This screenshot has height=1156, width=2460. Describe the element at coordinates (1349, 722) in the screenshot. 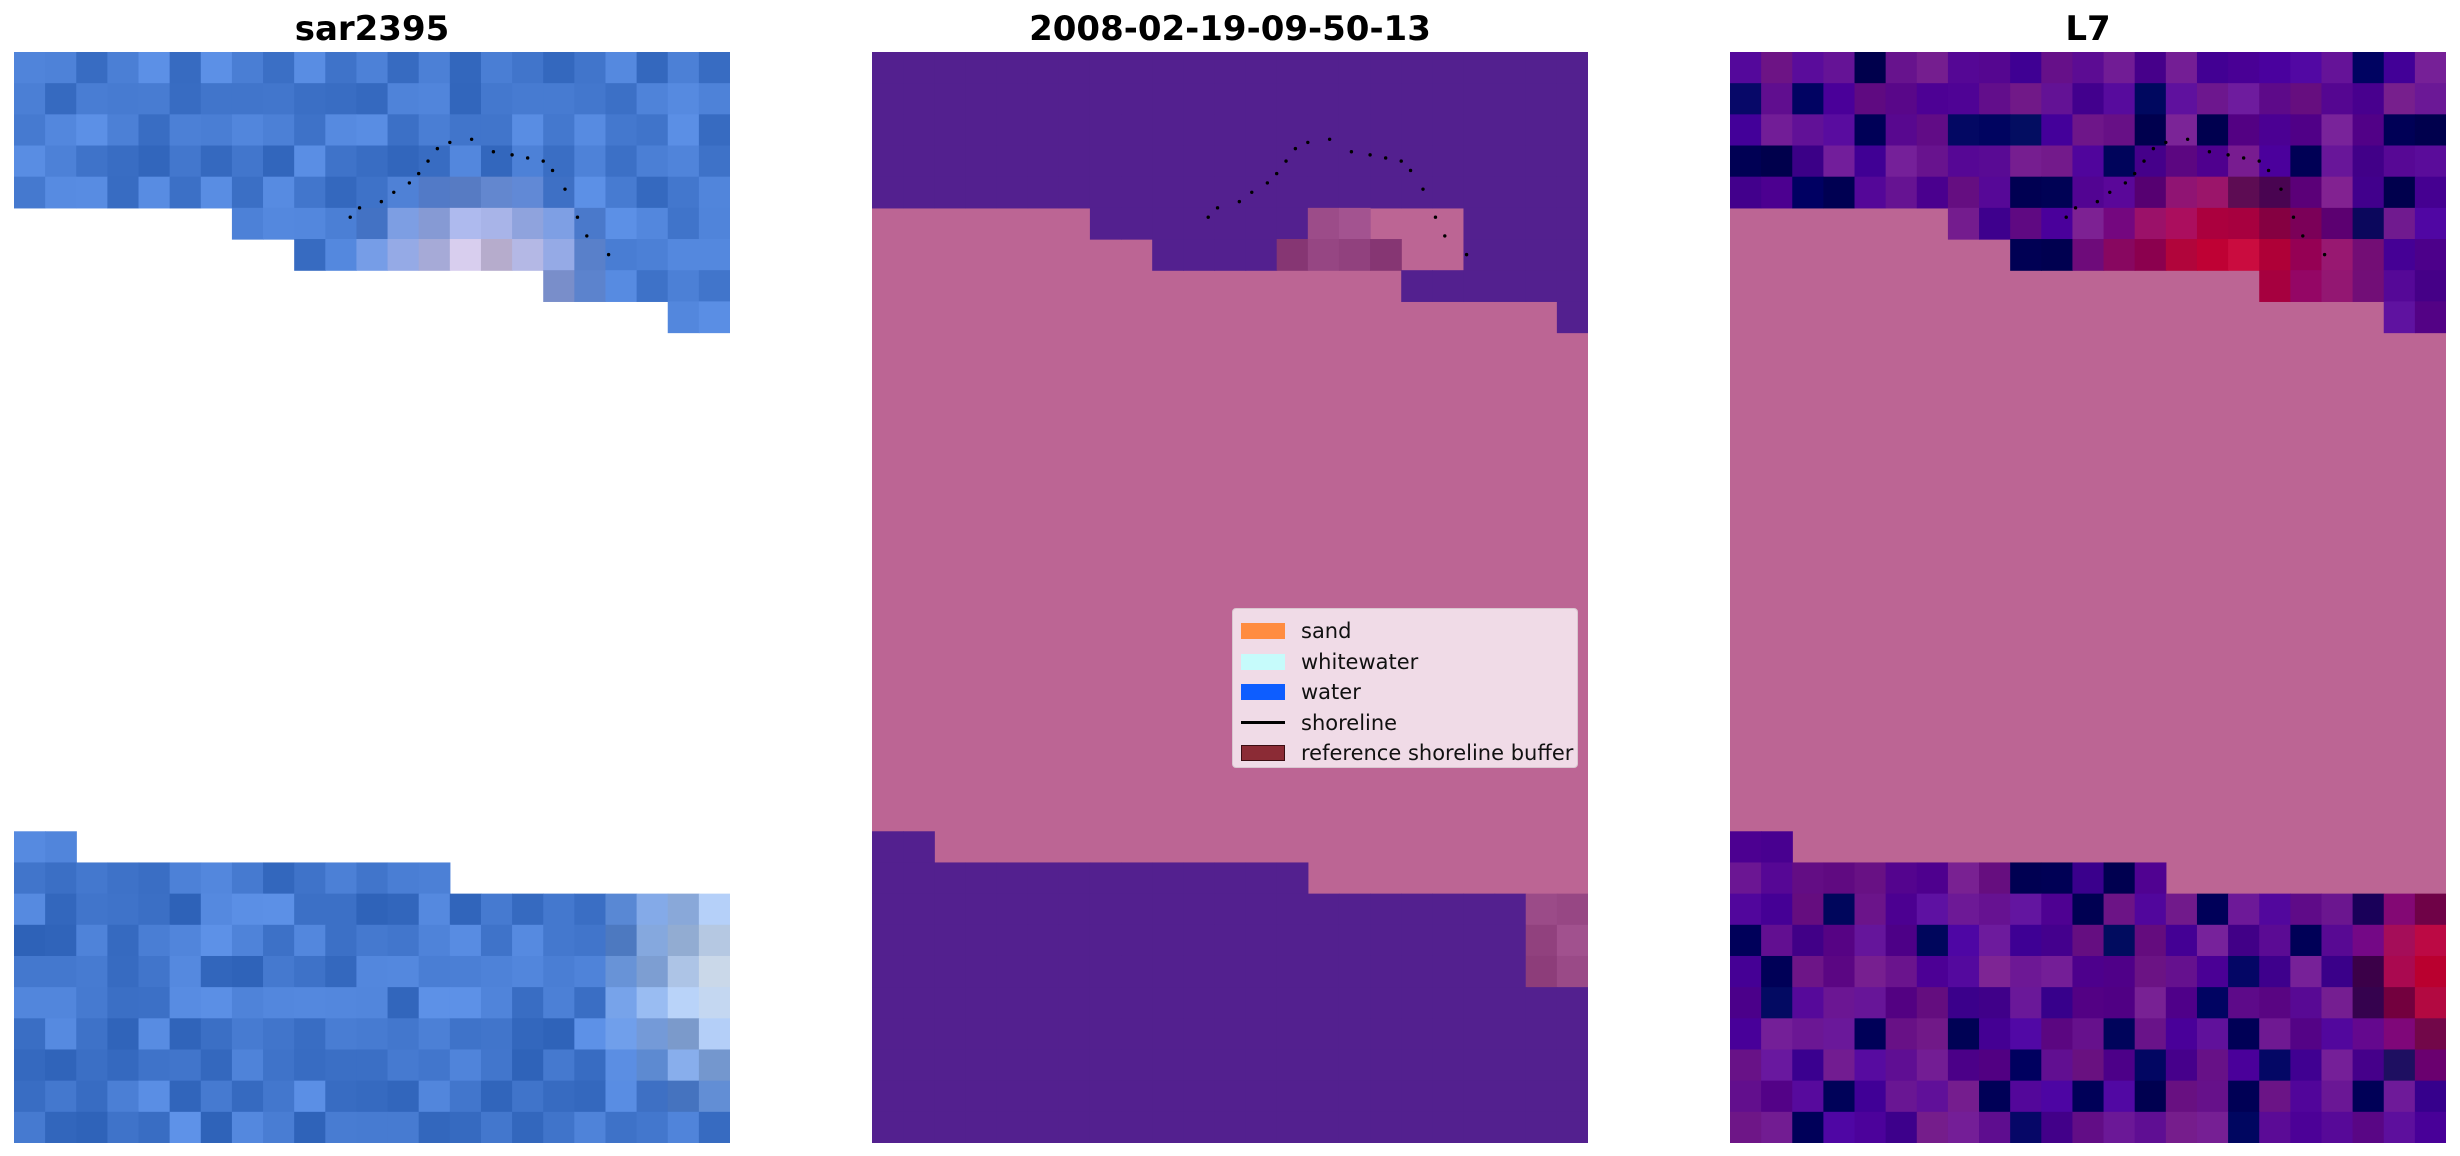

I see `legend-label-shoreline: shoreline` at that location.